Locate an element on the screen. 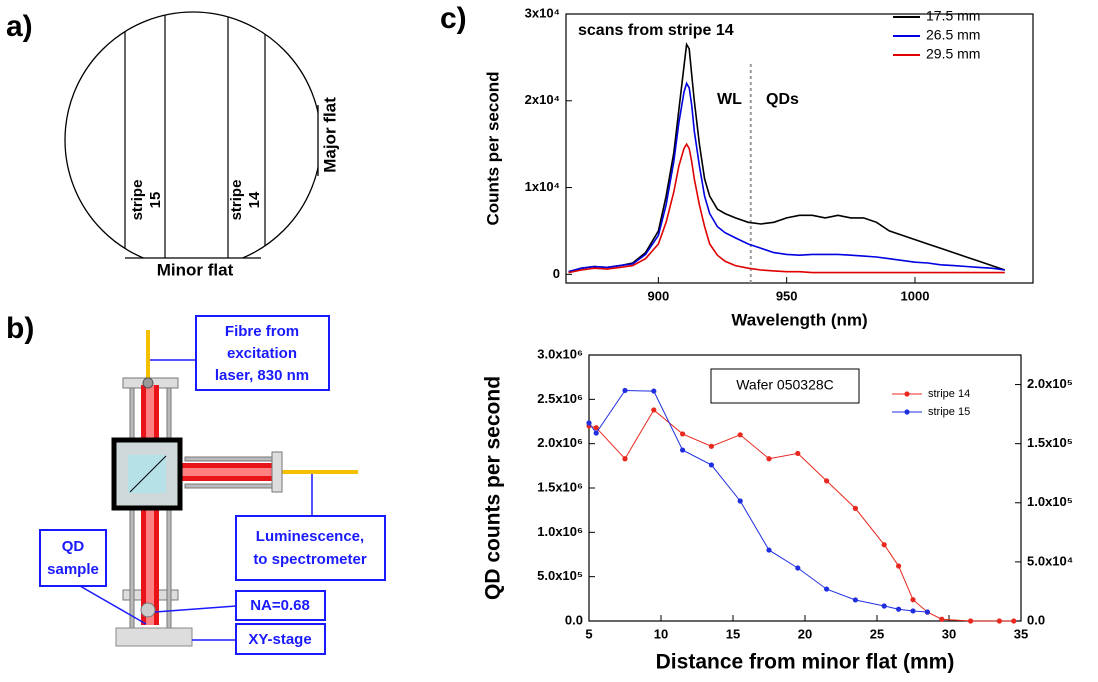 Image resolution: width=1098 pixels, height=682 pixels. stripe-label: stripe is located at coordinates (236, 200).